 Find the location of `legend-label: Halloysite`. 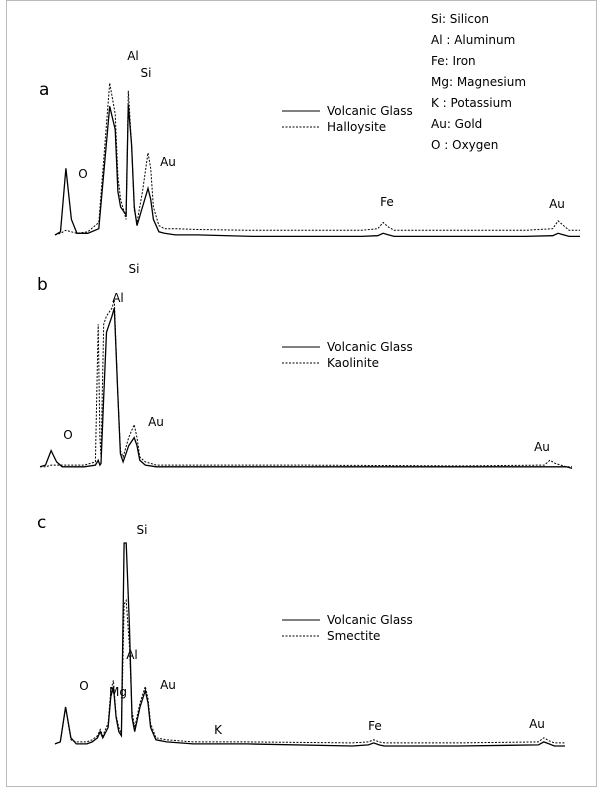

legend-label: Halloysite is located at coordinates (356, 127).